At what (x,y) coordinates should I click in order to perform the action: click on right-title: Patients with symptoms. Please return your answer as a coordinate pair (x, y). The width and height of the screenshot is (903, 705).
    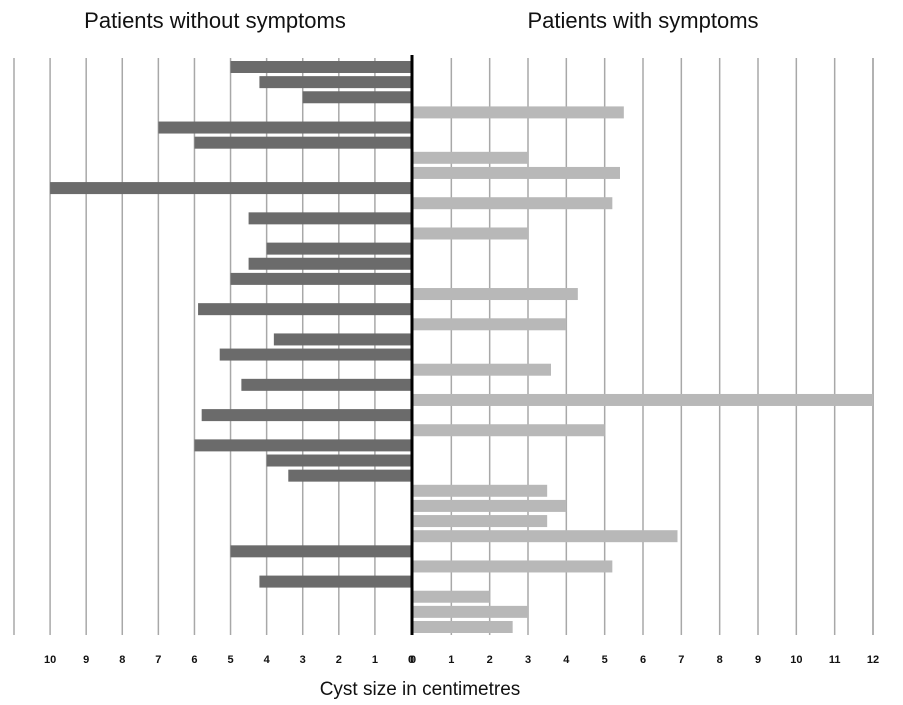
    Looking at the image, I should click on (642, 20).